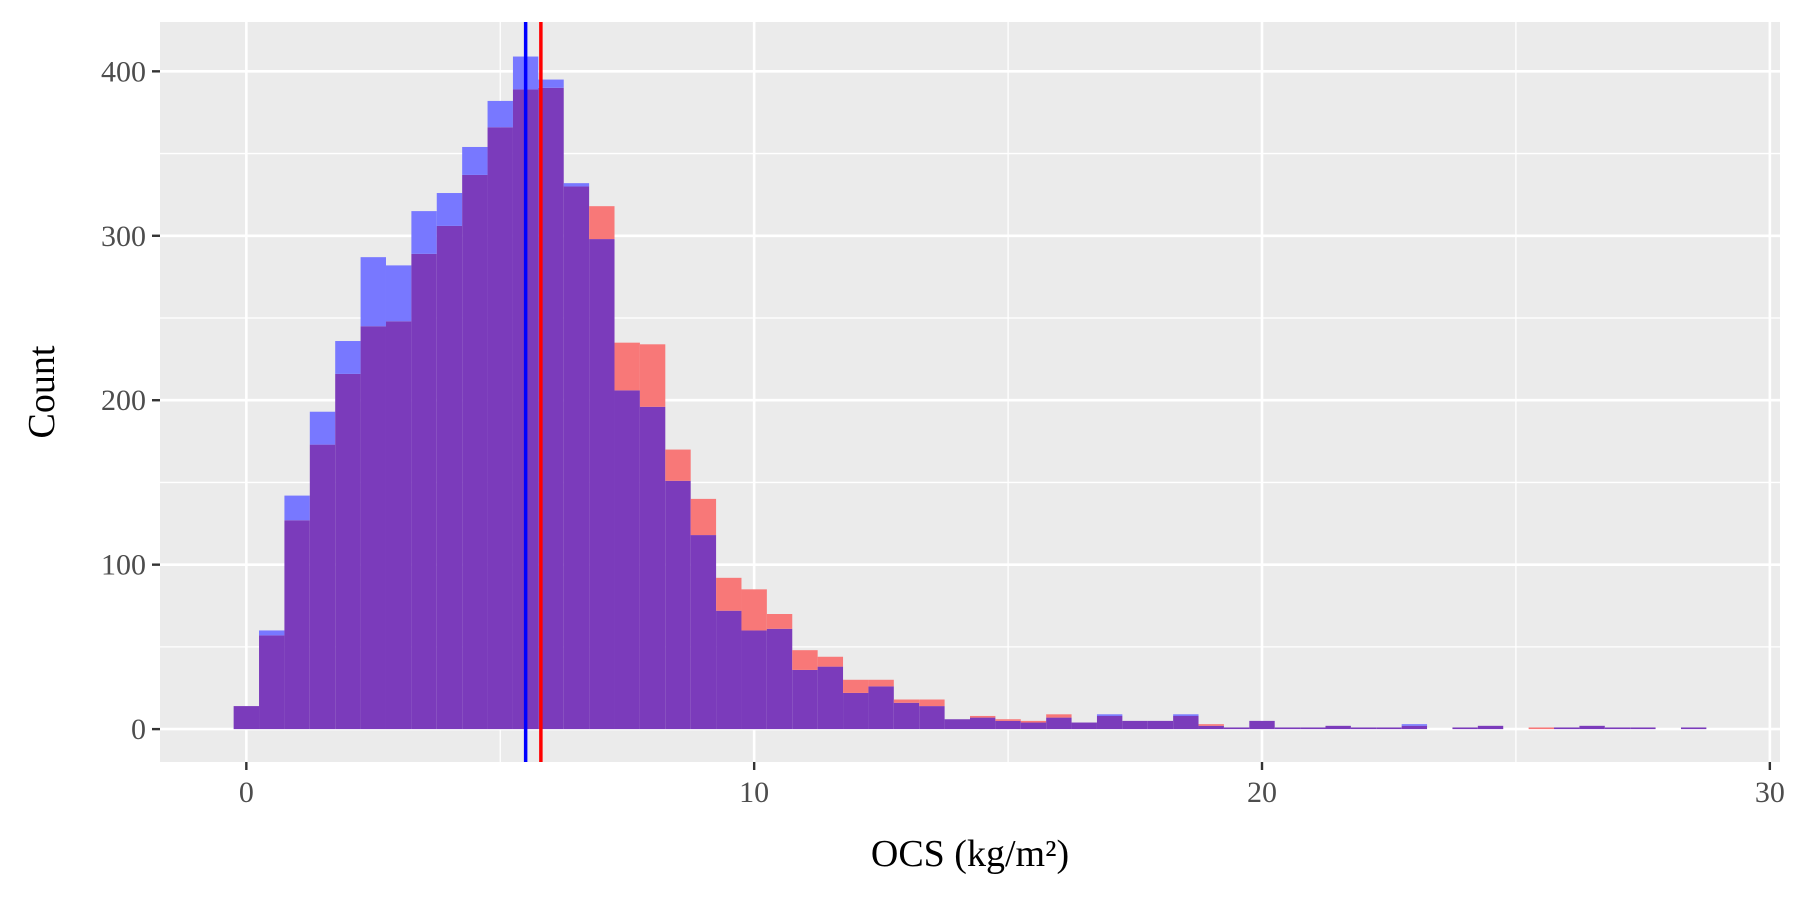 This screenshot has height=900, width=1800. What do you see at coordinates (138, 729) in the screenshot?
I see `y-tick-label: 0` at bounding box center [138, 729].